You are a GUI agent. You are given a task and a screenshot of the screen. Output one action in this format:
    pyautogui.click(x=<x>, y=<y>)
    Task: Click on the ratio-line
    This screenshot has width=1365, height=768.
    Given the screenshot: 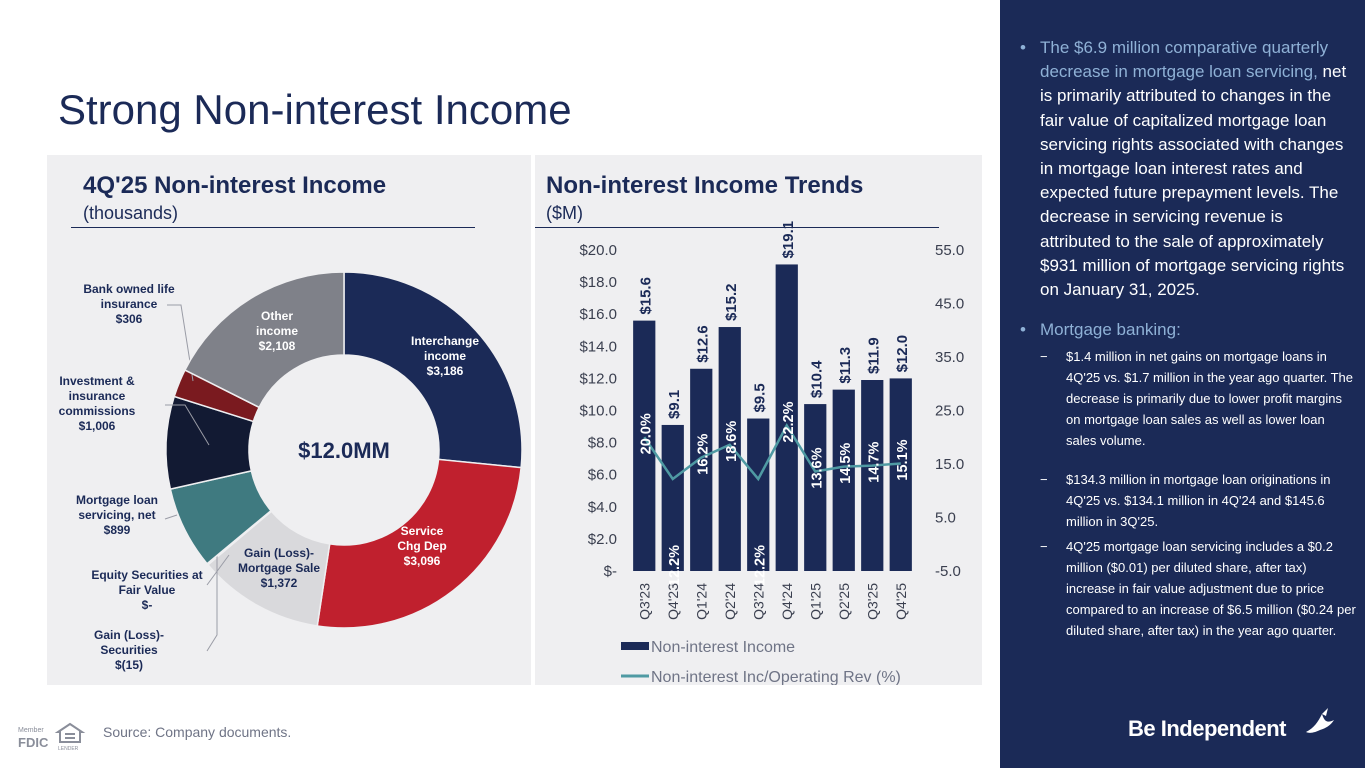 What is the action you would take?
    pyautogui.click(x=772, y=452)
    